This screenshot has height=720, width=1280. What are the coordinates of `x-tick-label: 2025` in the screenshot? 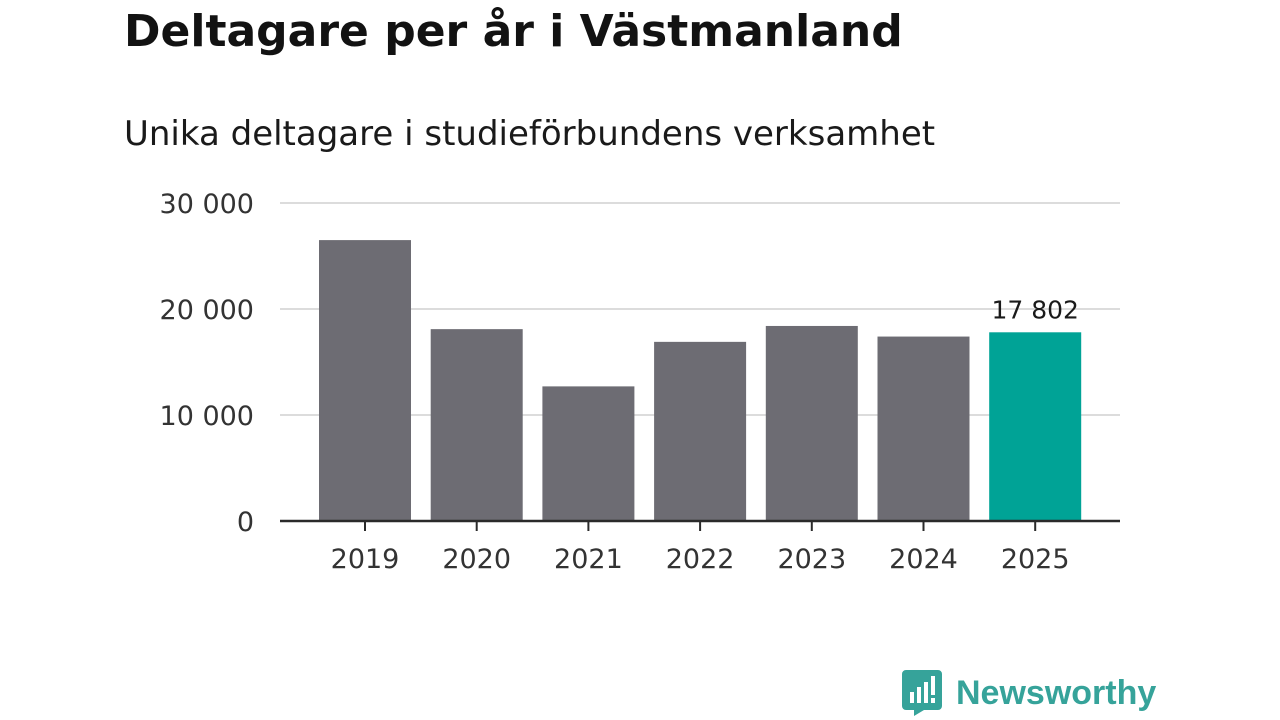 It's located at (1035, 559).